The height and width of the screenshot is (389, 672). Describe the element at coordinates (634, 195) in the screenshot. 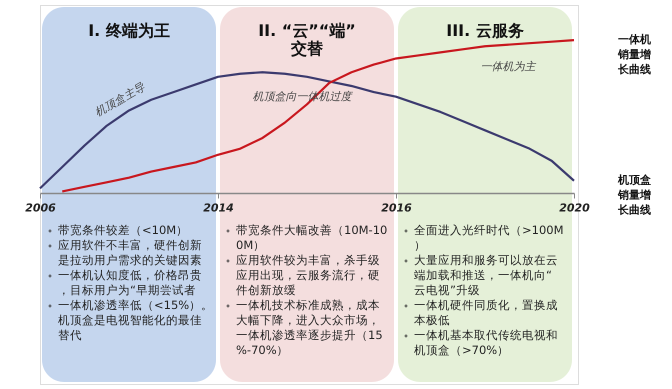

I see `text: 机顶盒销量增长曲线` at that location.